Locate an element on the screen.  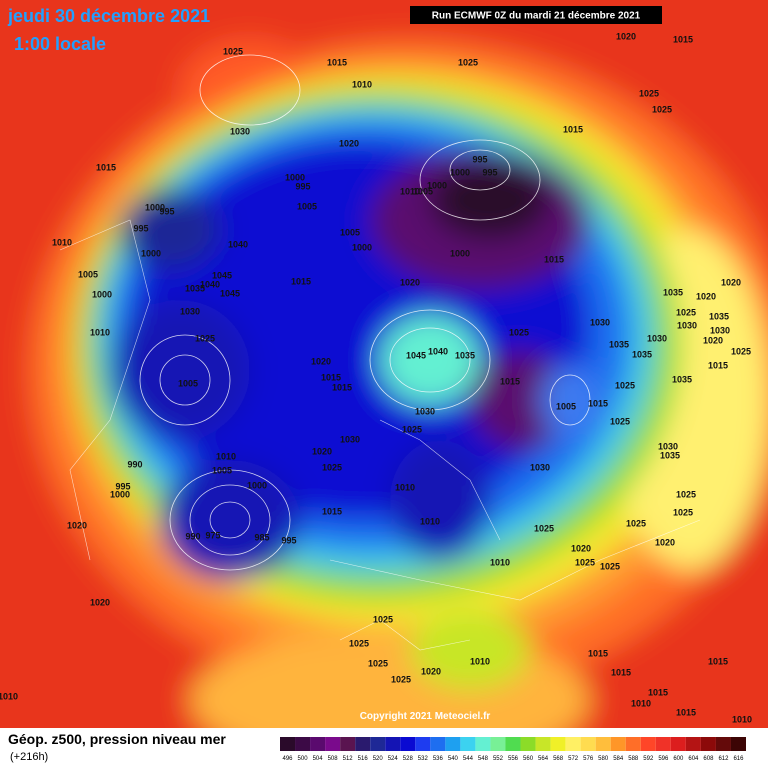
run: Run ECMWF 0Z du mardi 21 décembre 2021 is located at coordinates (536, 16).